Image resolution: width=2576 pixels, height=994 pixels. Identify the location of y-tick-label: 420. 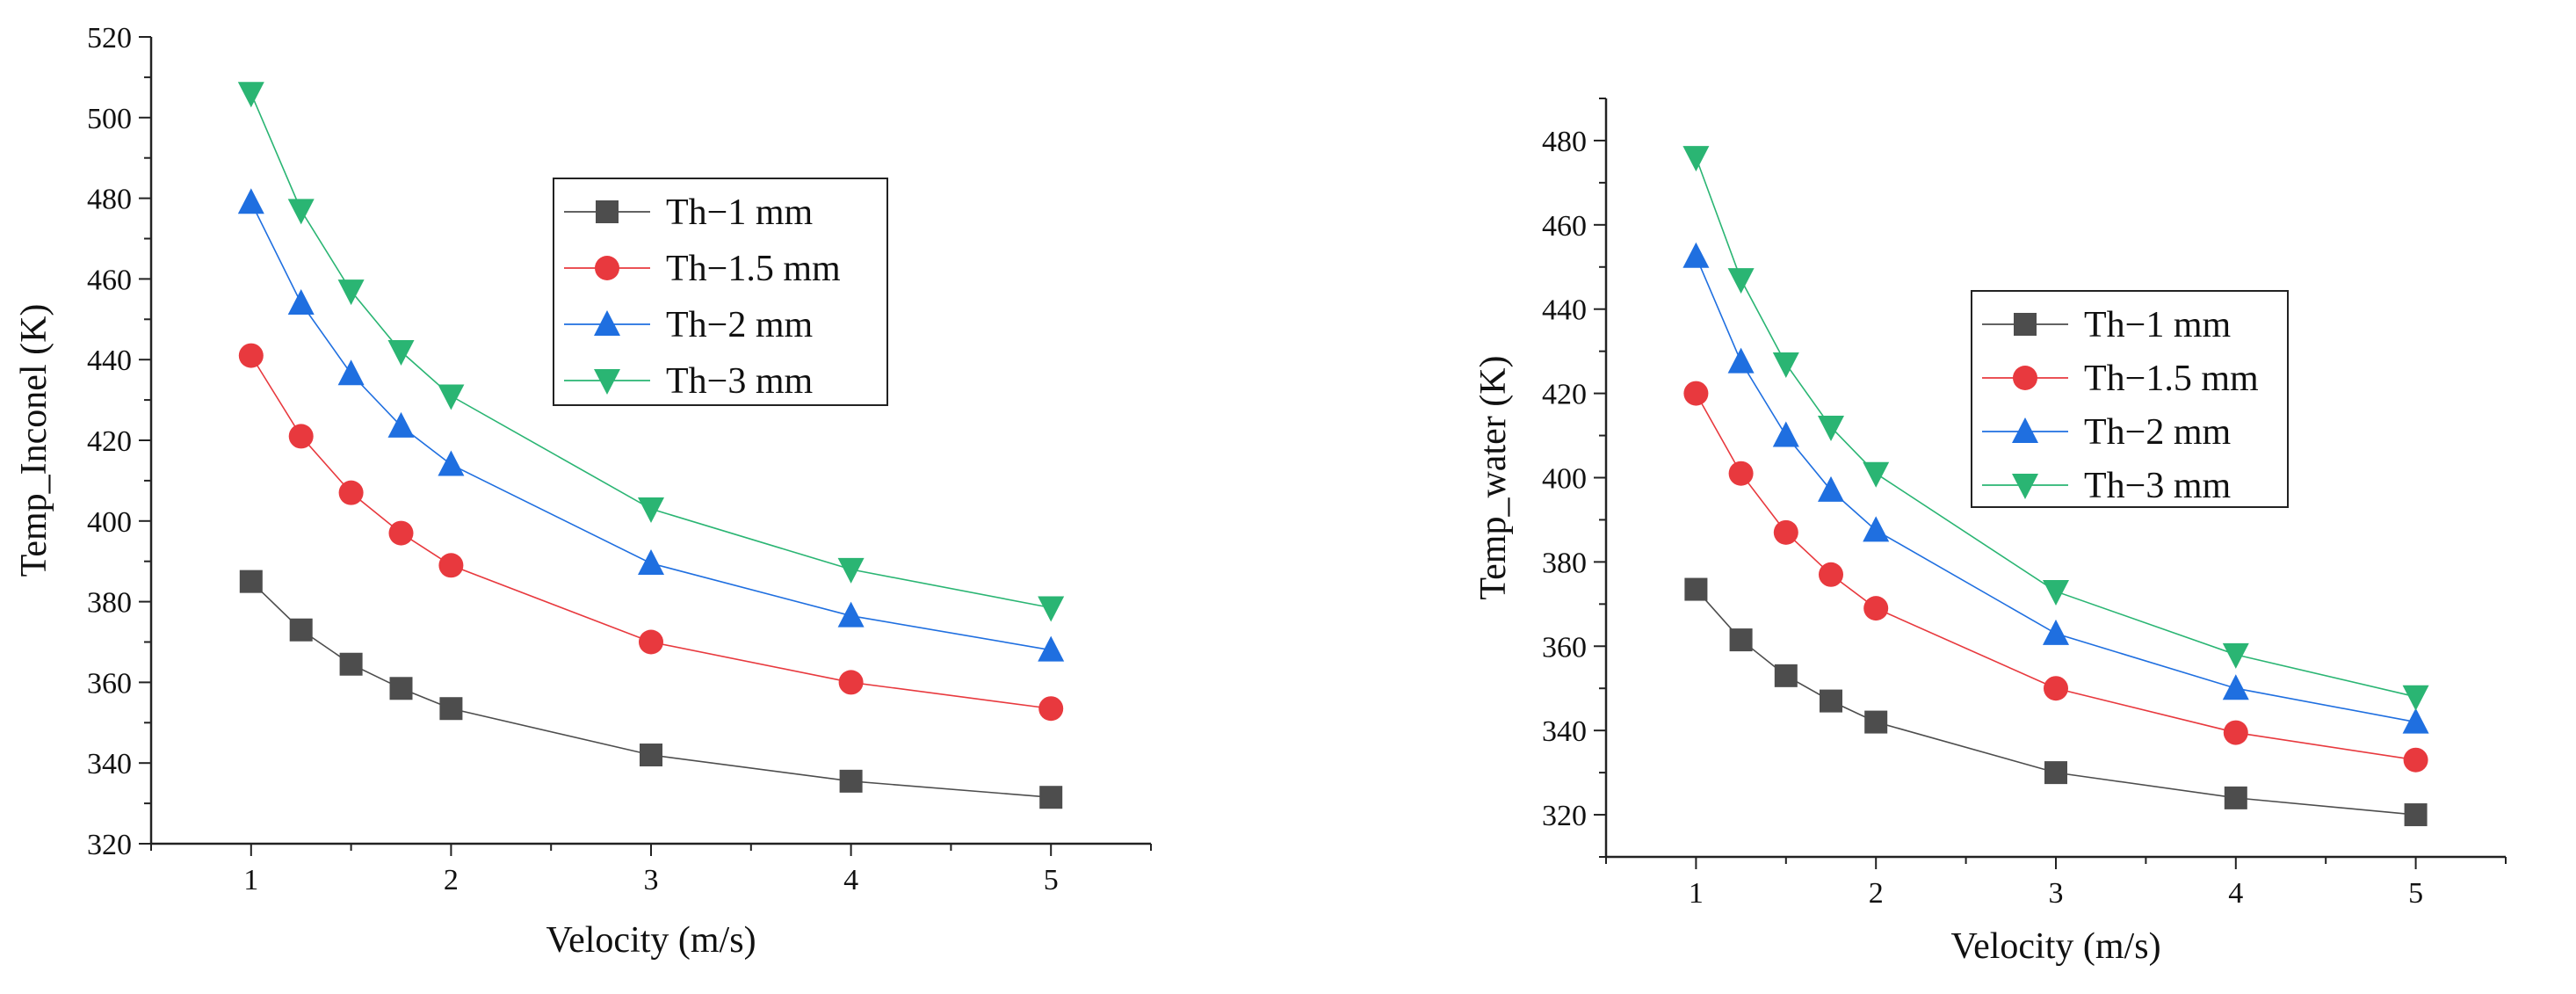
(1564, 395).